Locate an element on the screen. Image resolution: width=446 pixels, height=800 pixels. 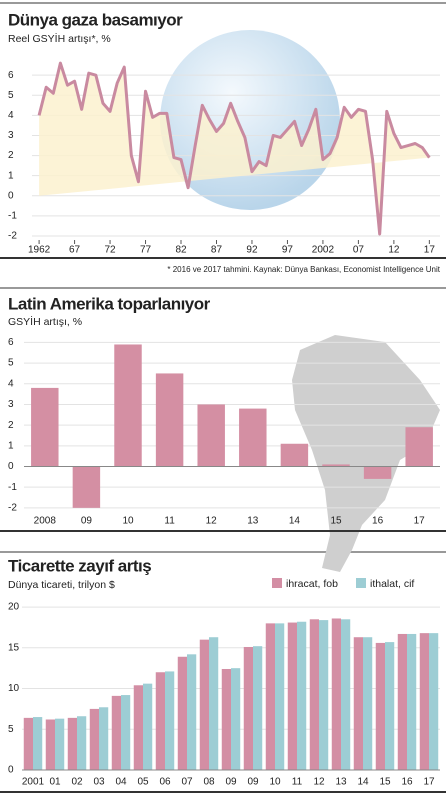
chart-title: Latin Amerika toparlanıyor is located at coordinates (109, 303).